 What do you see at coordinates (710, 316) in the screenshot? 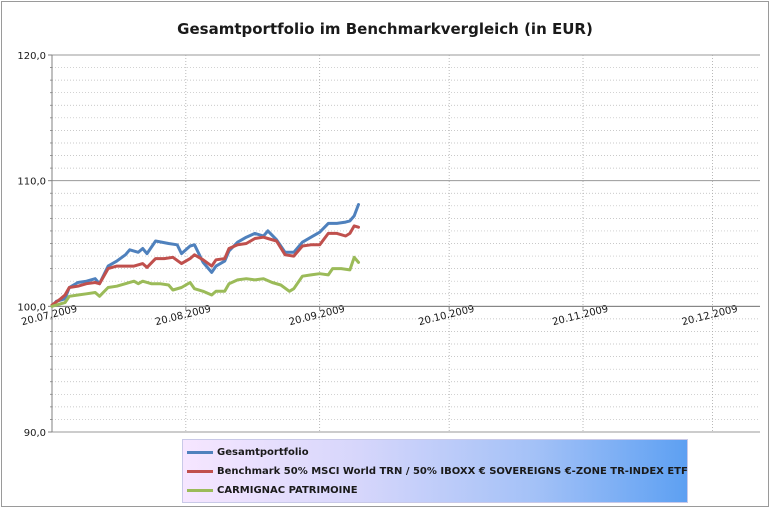
I see `x-tick-label: 20.12.2009` at bounding box center [710, 316].